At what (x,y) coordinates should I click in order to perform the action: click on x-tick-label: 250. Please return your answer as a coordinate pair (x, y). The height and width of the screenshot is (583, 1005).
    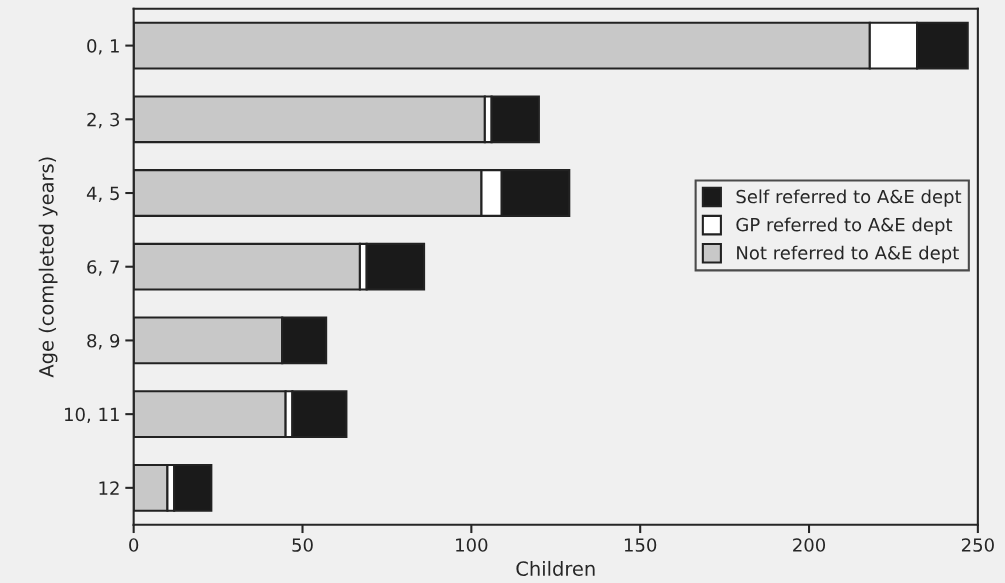
    Looking at the image, I should click on (977, 545).